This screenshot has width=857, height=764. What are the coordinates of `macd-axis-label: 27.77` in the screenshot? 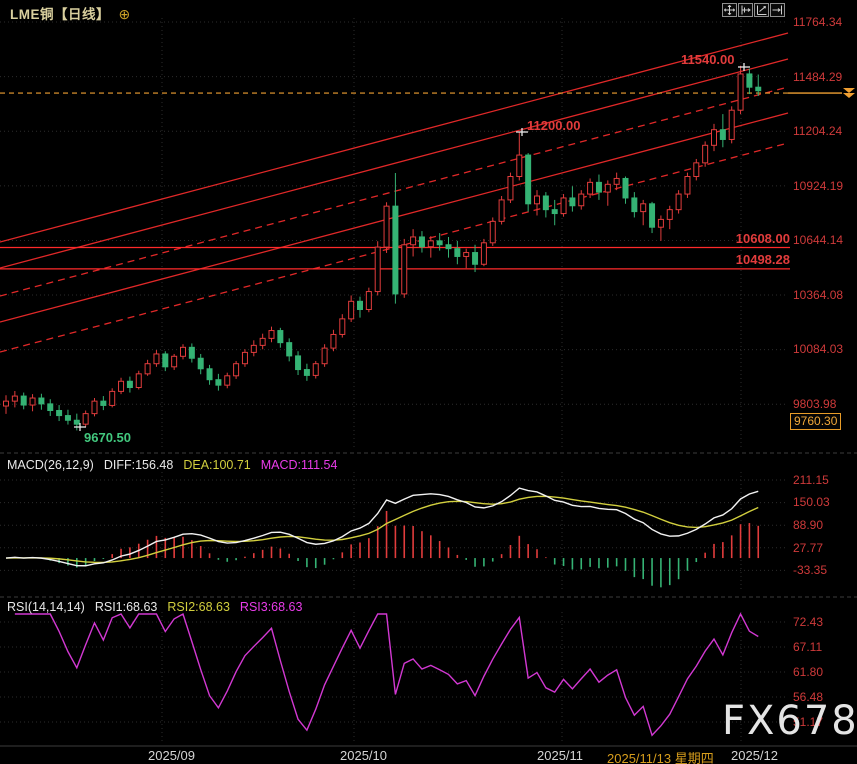 It's located at (808, 548).